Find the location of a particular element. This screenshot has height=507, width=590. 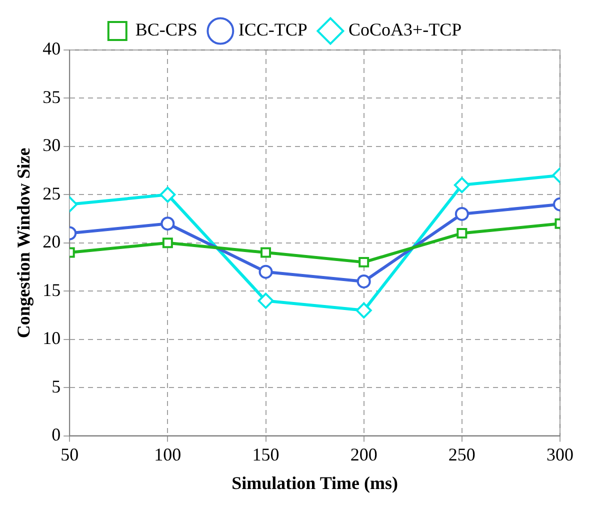

y-tick-label: 20 is located at coordinates (51, 242).